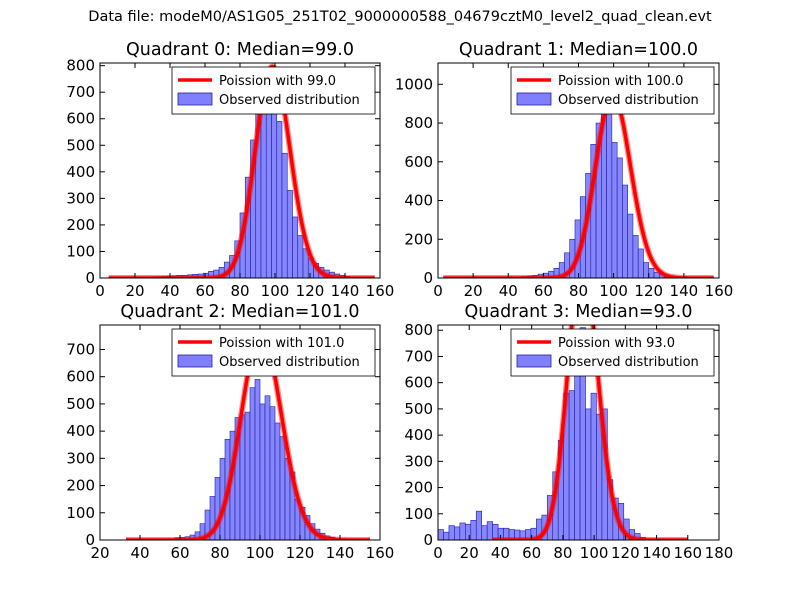  Describe the element at coordinates (612, 90) in the screenshot. I see `legend: Poission with 100.0 Observed distribution` at that location.